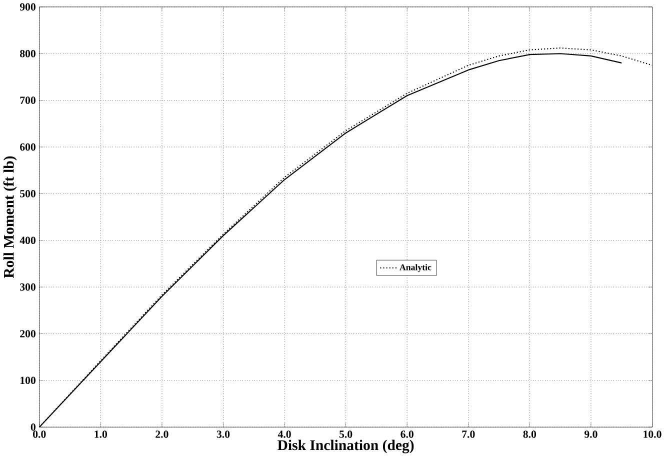 This screenshot has height=457, width=665. Describe the element at coordinates (416, 268) in the screenshot. I see `legend-label: Analytic` at that location.